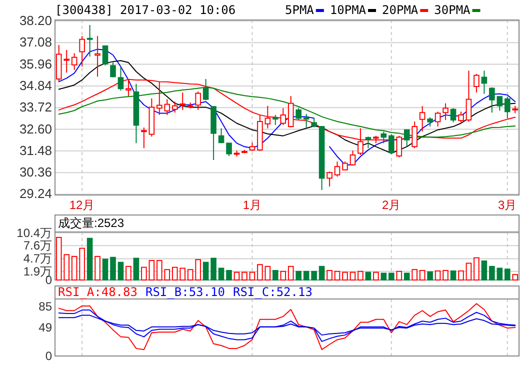 Image resolution: width=520 pixels, height=365 pixels. Describe the element at coordinates (35, 64) in the screenshot. I see `y-tick-label: 35.96` at that location.